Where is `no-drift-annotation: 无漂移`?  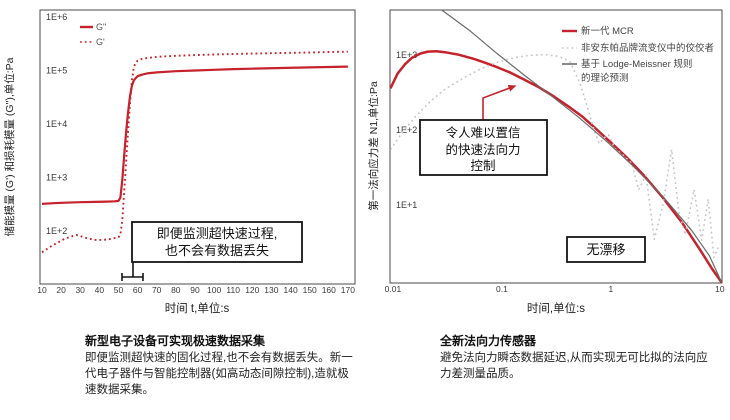 no-drift-annotation: 无漂移 is located at coordinates (606, 249).